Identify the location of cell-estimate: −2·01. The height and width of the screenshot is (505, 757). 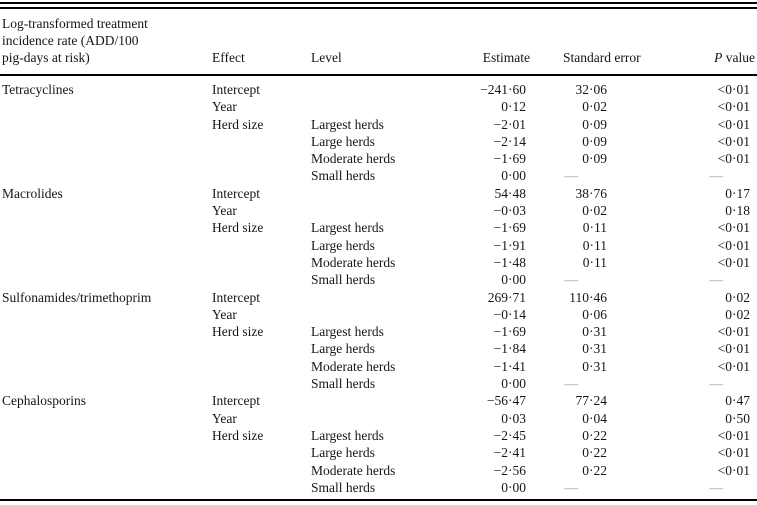
(509, 124).